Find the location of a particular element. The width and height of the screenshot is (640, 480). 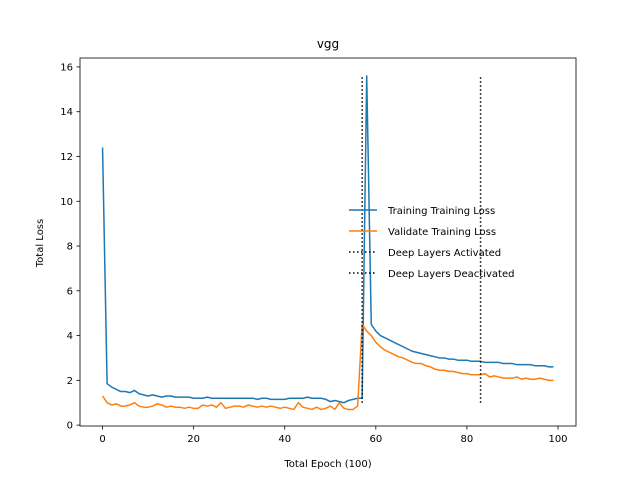

y-tick-label-7: 14 is located at coordinates (66, 112).